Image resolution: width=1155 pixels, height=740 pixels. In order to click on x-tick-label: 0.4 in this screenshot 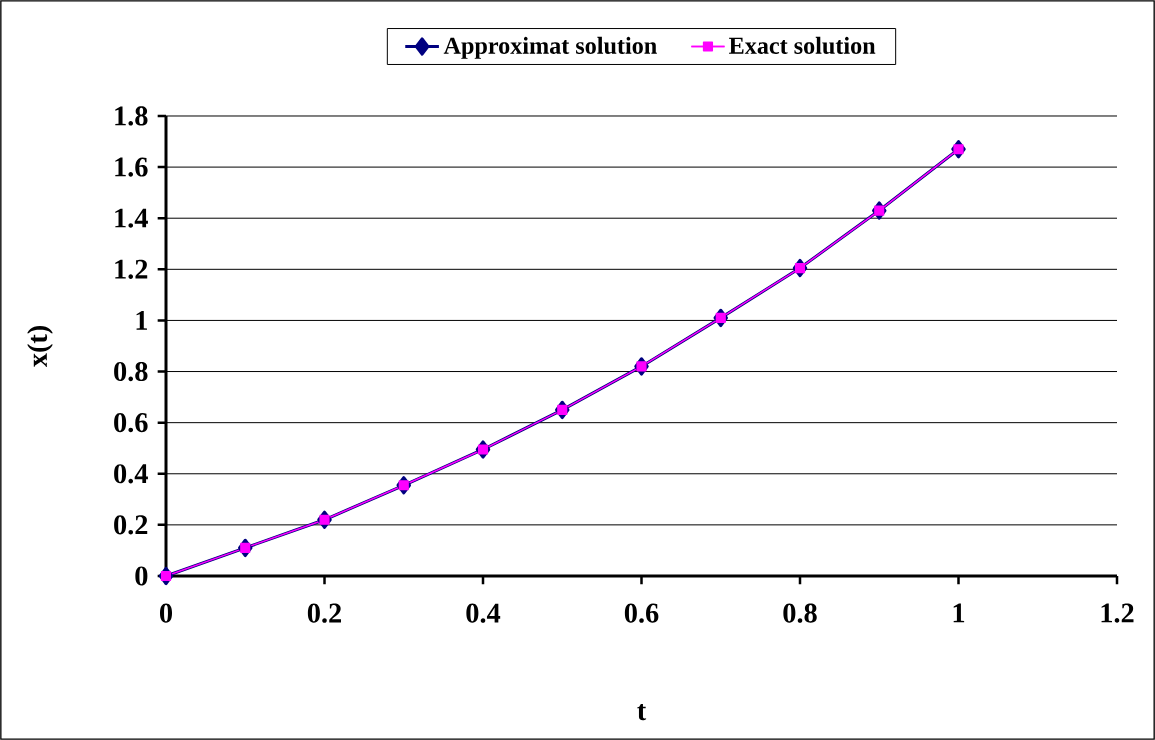, I will do `click(483, 613)`.